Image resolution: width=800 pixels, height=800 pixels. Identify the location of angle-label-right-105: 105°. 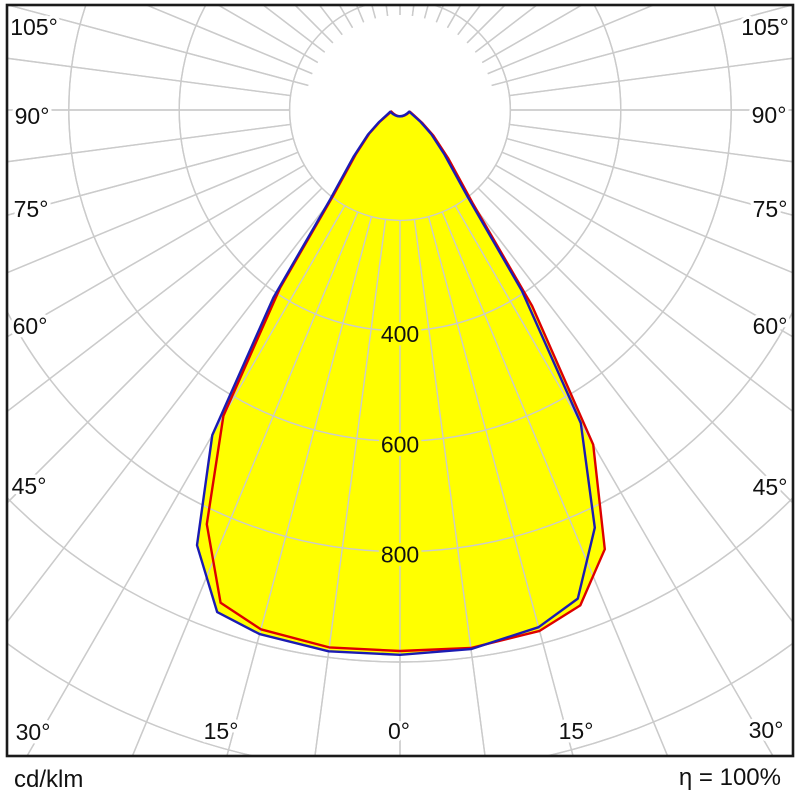
(765, 27).